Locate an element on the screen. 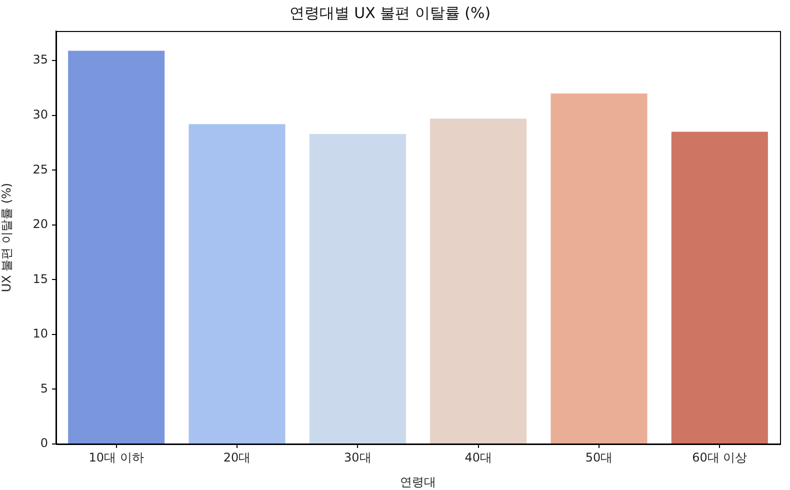  y-tick-label: 35 is located at coordinates (40, 59).